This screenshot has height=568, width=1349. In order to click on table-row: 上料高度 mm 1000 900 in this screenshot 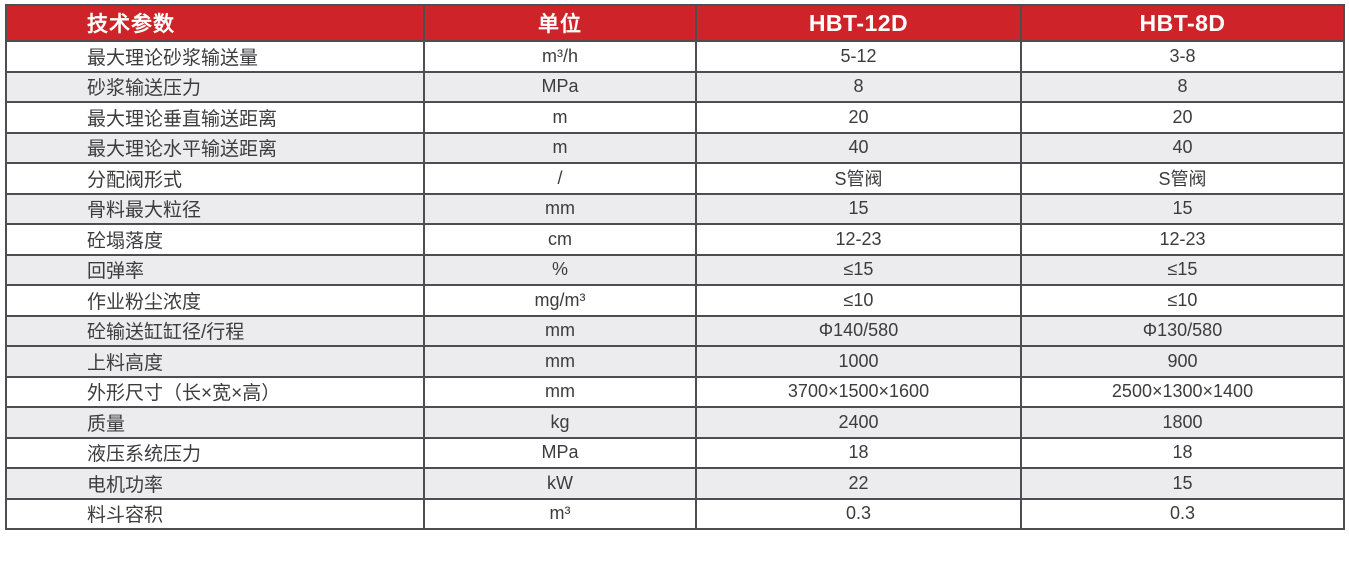, I will do `click(675, 361)`.